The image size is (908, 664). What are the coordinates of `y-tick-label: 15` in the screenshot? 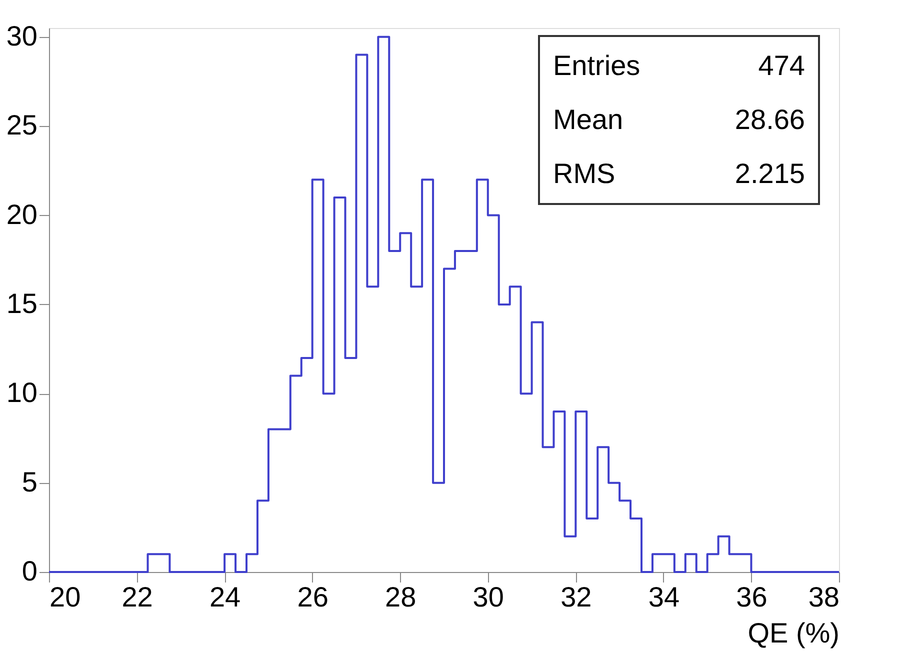 It's located at (22, 303).